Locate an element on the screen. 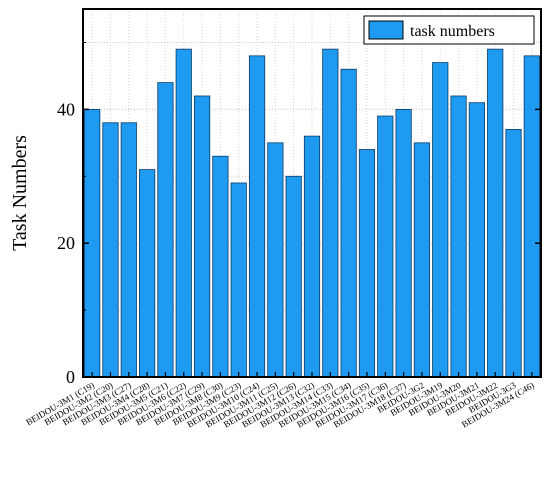 Image resolution: width=550 pixels, height=478 pixels. y-tick-label: 0 is located at coordinates (70, 377).